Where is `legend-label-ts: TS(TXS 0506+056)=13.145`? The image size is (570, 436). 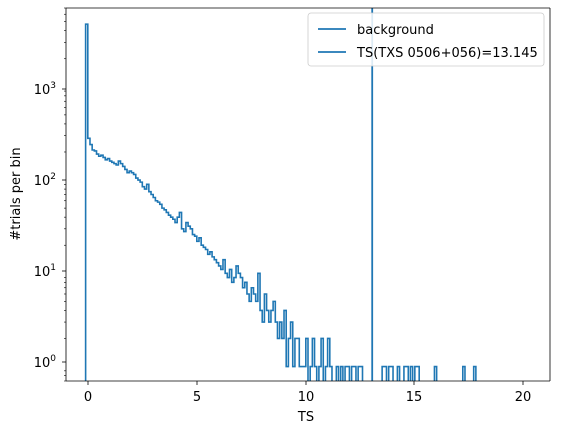 legend-label-ts: TS(TXS 0506+056)=13.145 is located at coordinates (447, 53).